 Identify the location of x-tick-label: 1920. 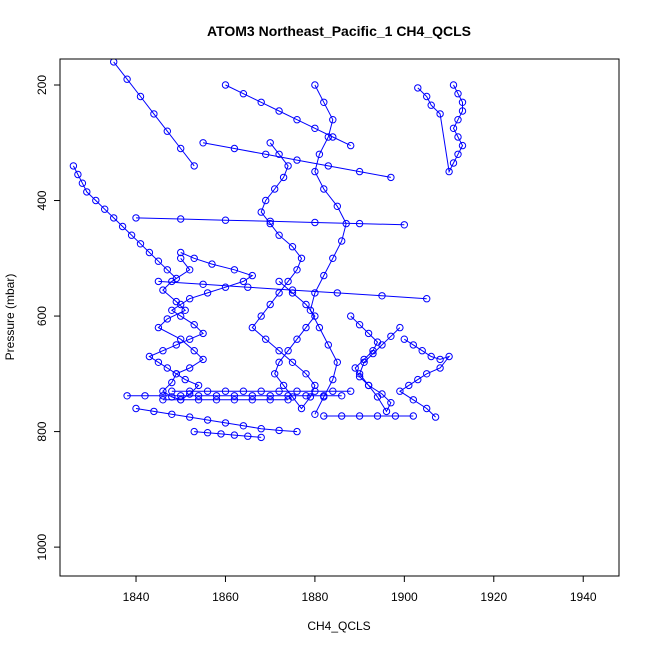
(493, 597).